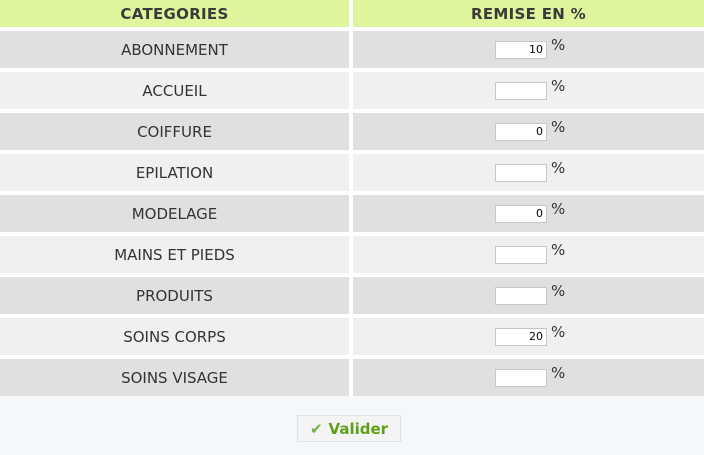  What do you see at coordinates (528, 13) in the screenshot?
I see `header-remise: REMISE EN %` at bounding box center [528, 13].